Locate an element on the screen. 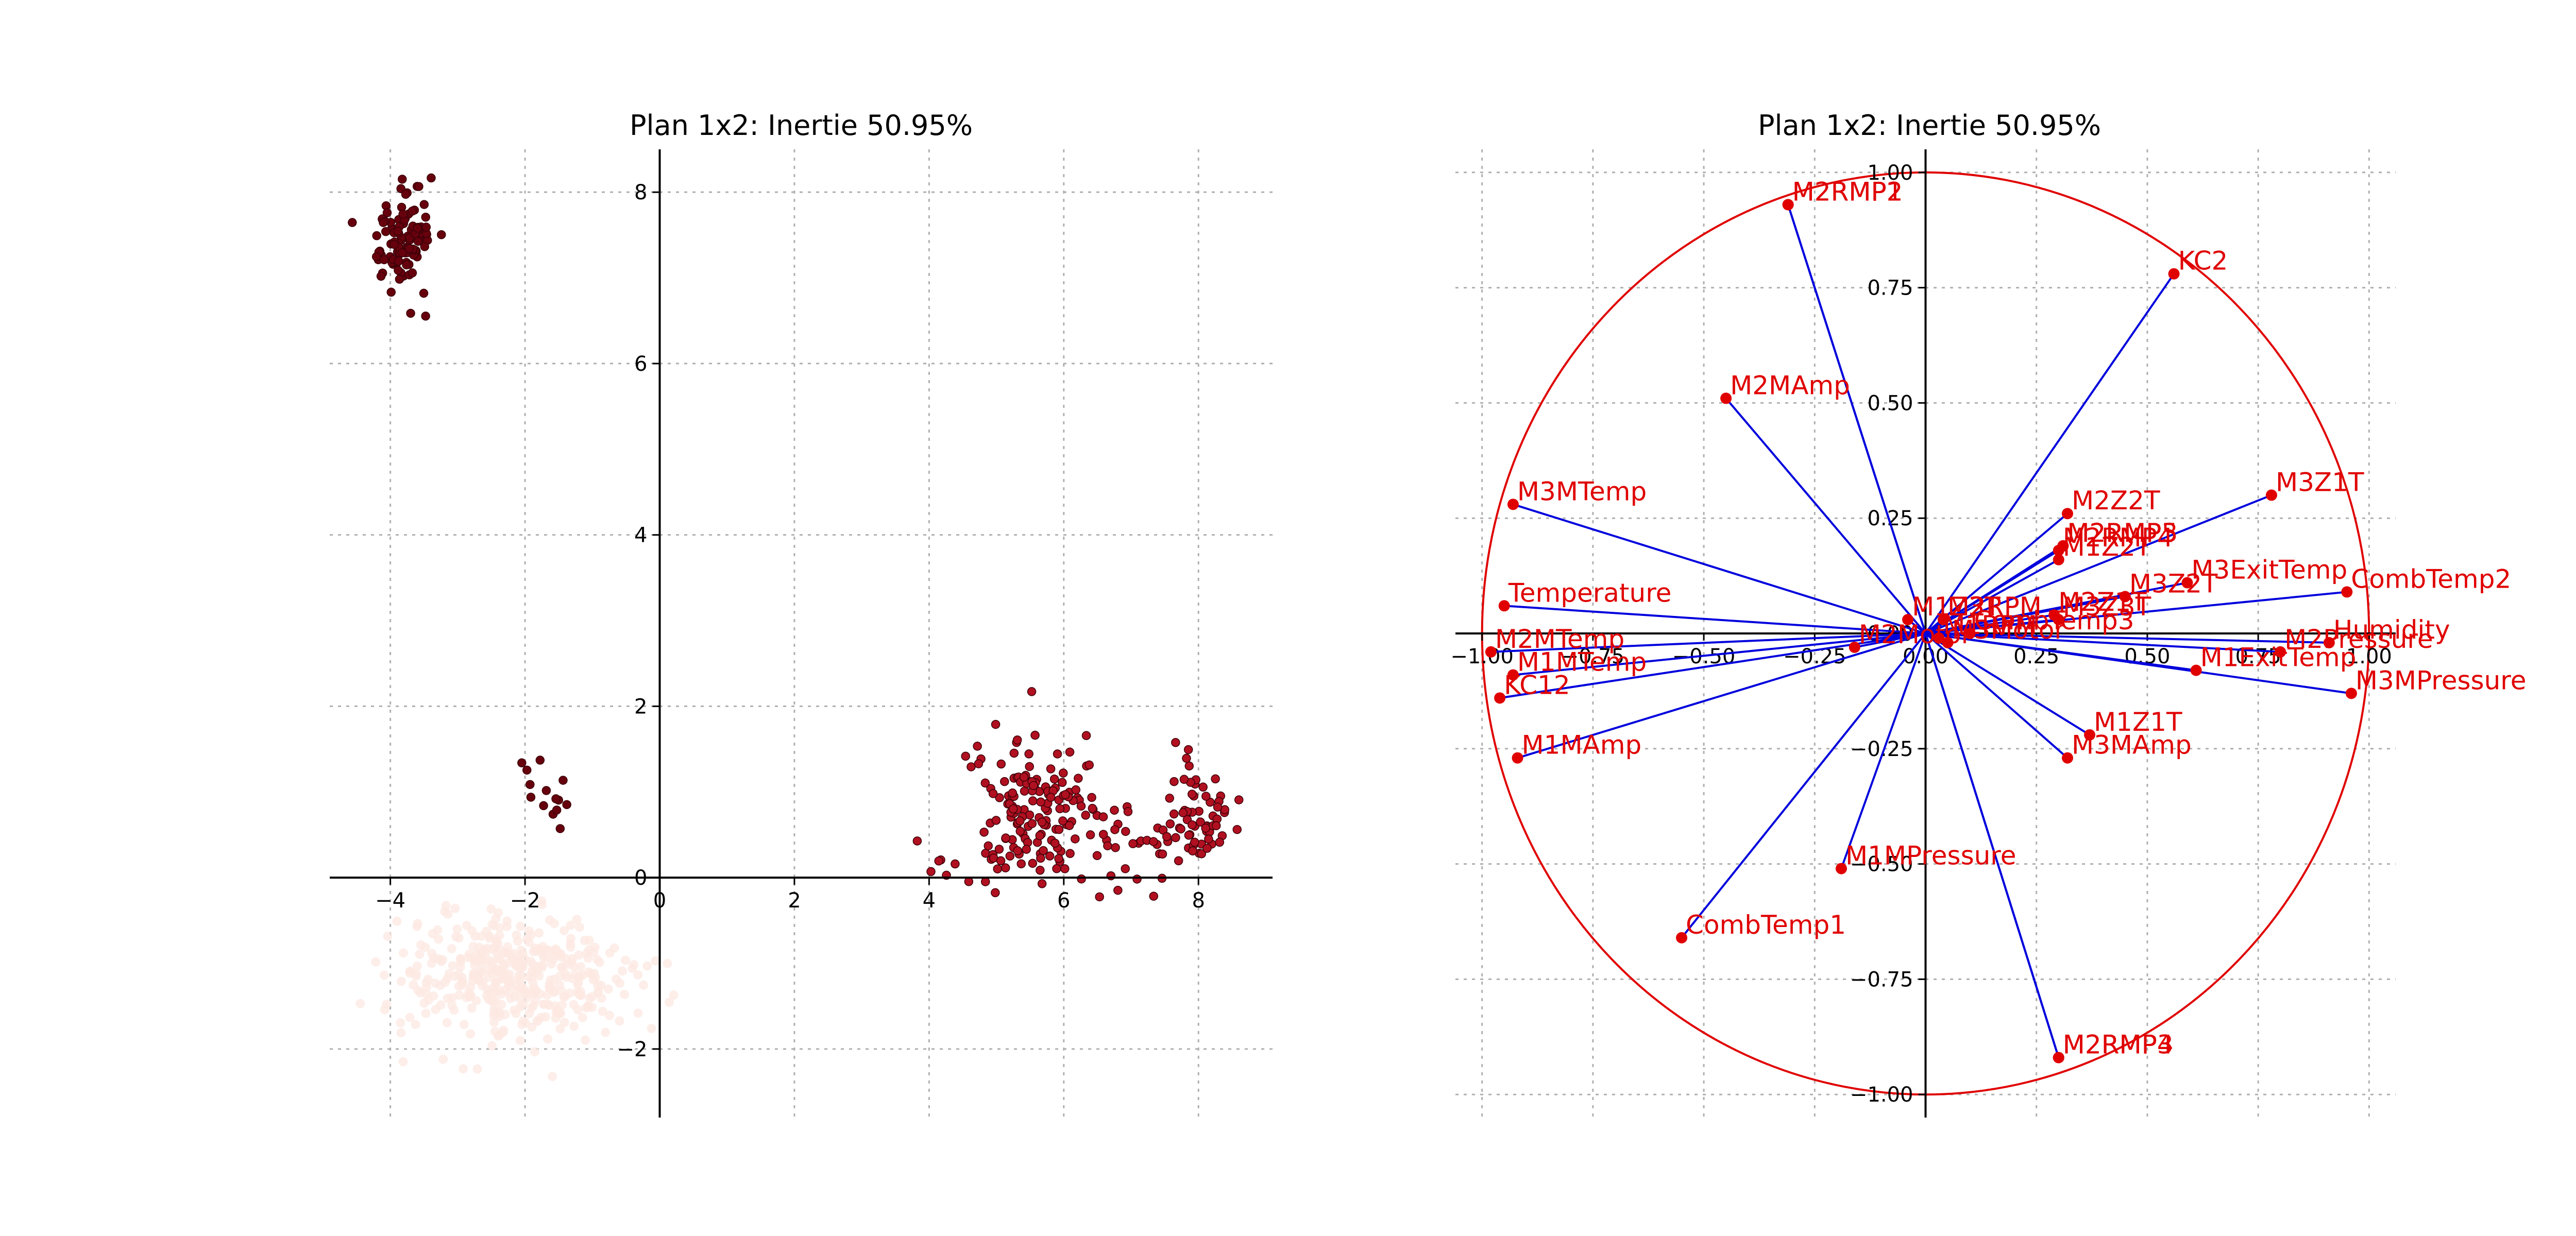 The width and height of the screenshot is (2576, 1236). right-x-tick-label: −1.00 is located at coordinates (1482, 656).